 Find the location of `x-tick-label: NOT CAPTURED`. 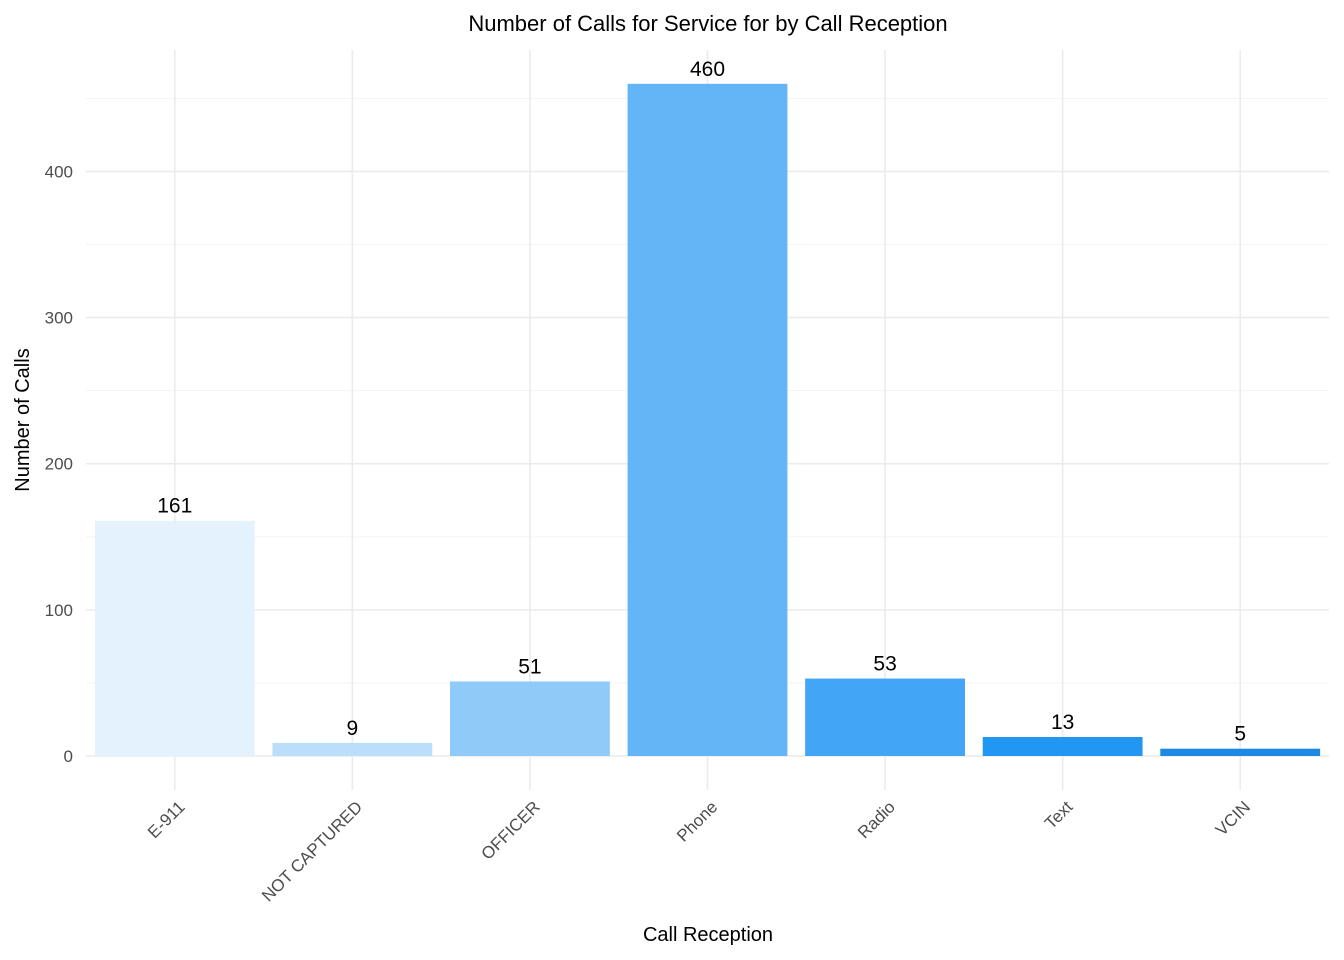

x-tick-label: NOT CAPTURED is located at coordinates (312, 851).